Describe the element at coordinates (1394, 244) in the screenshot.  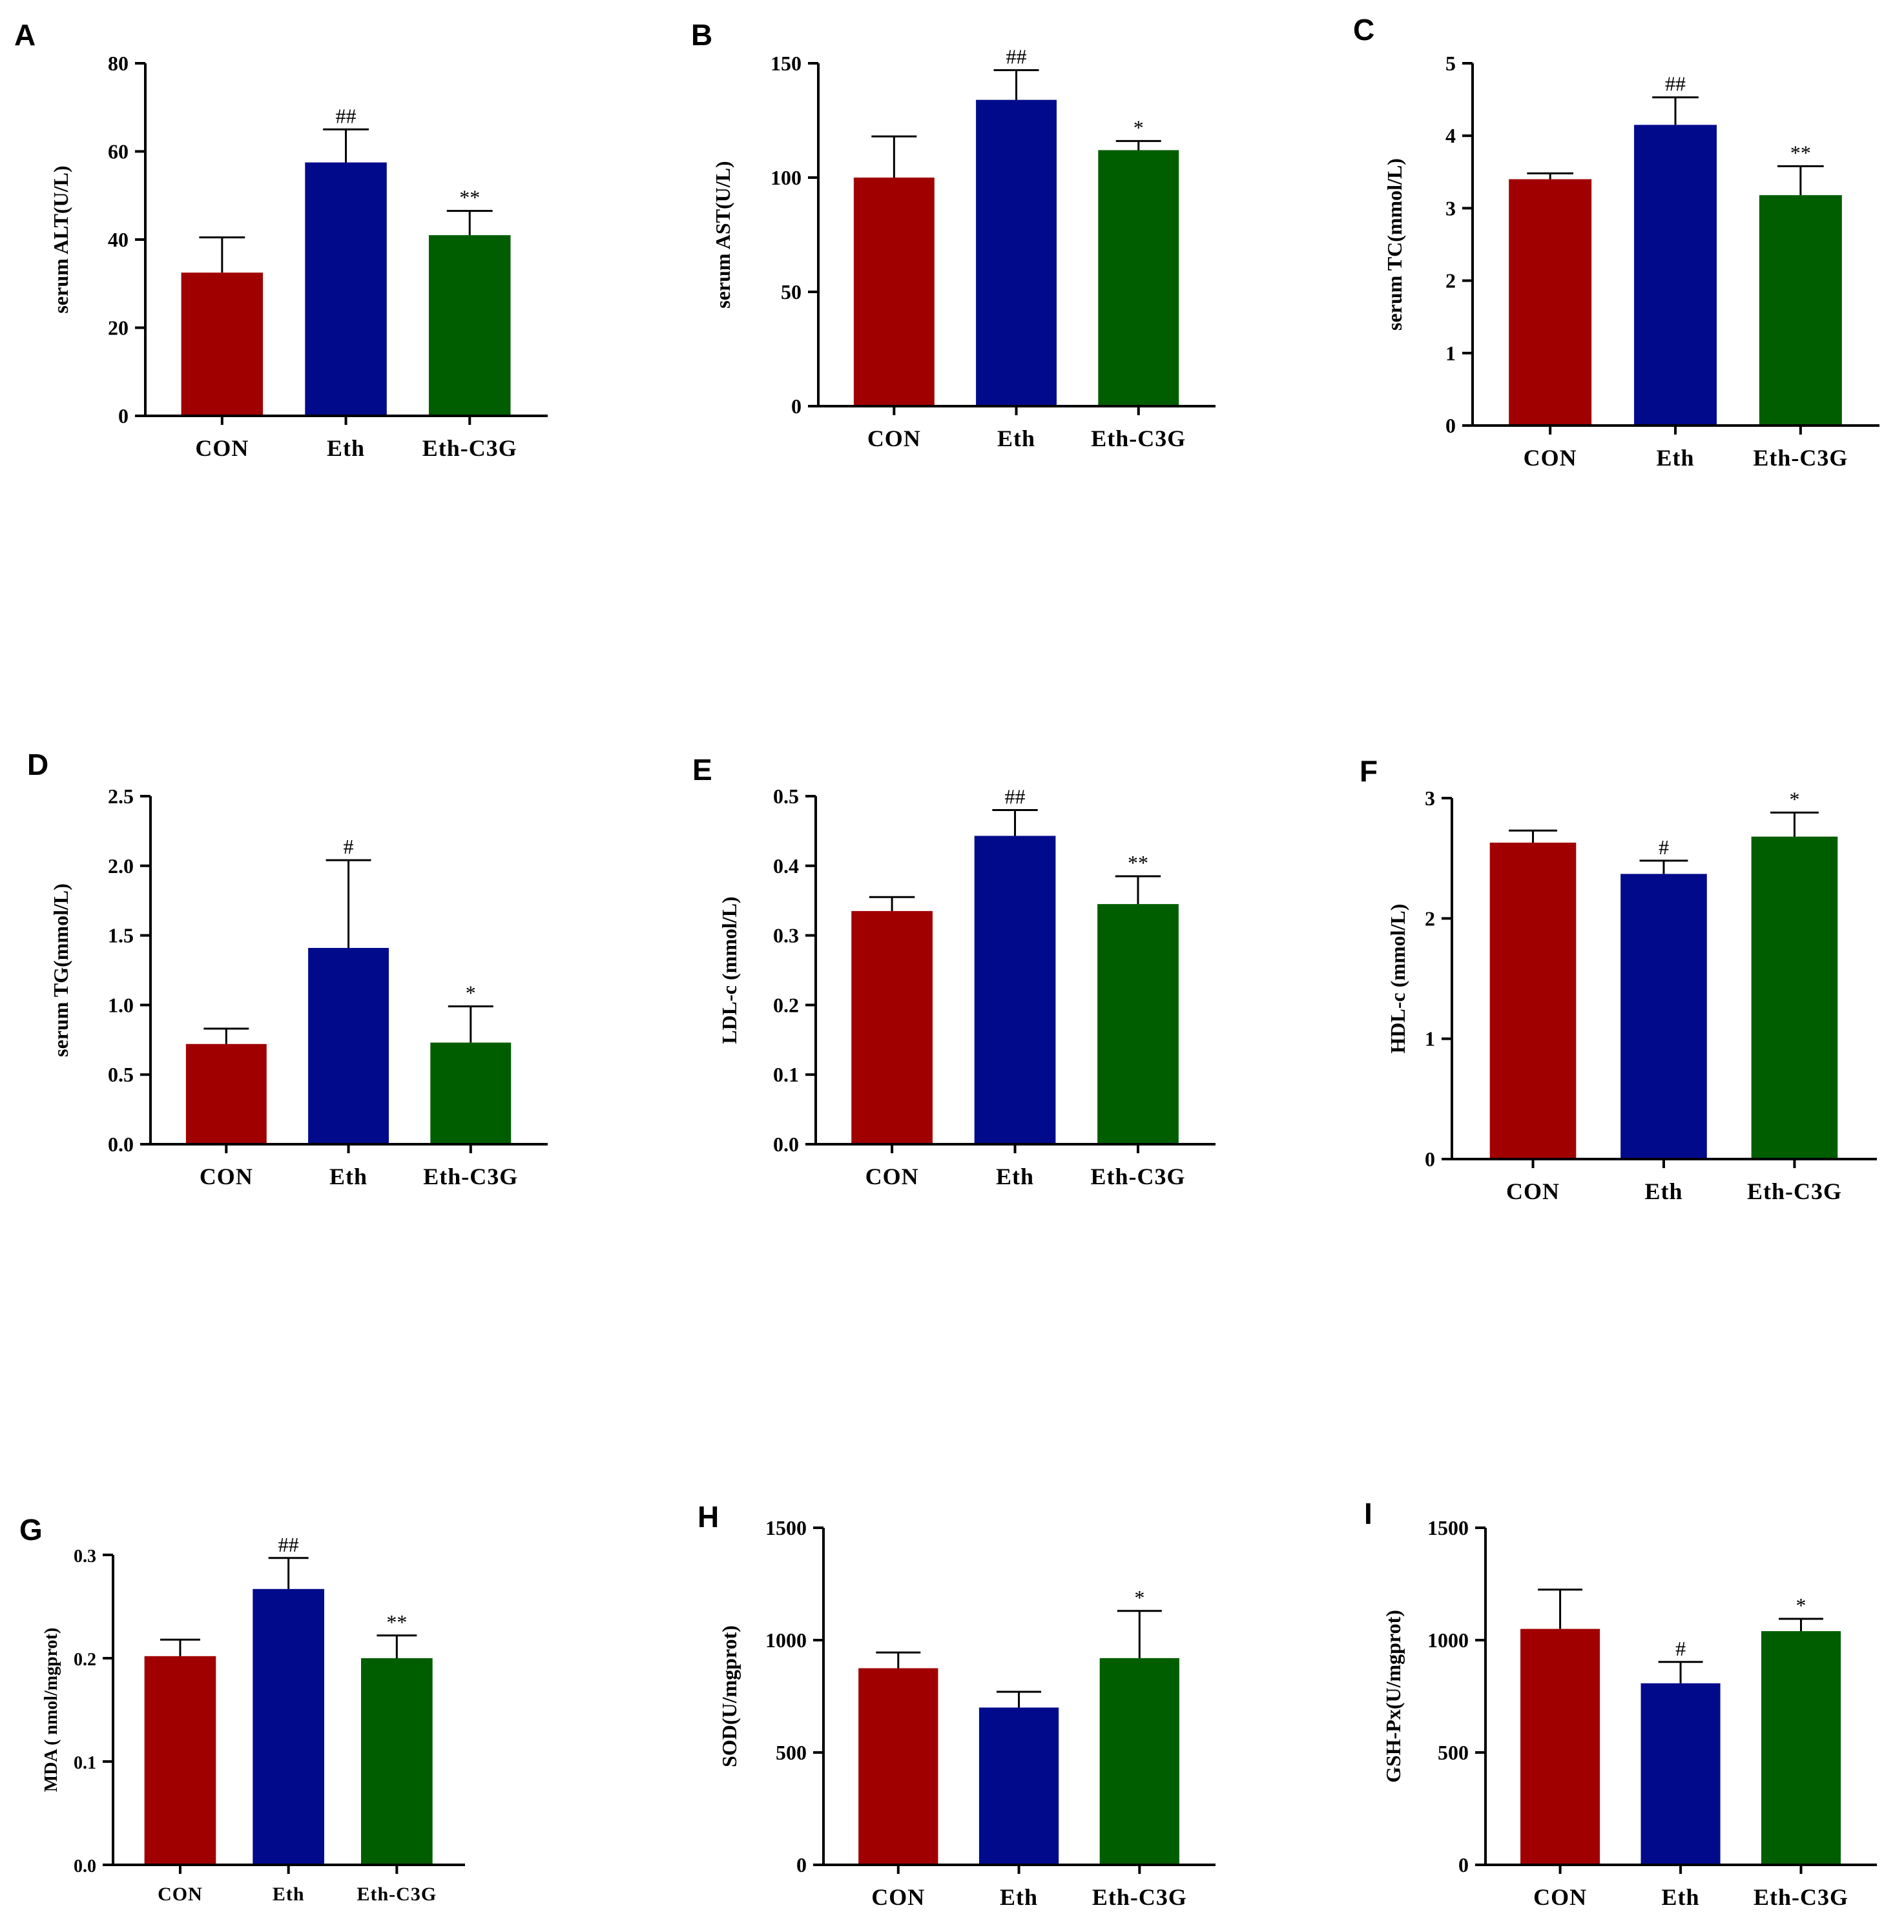
I see `y-axis-label: serum TC(mmol/L)` at that location.